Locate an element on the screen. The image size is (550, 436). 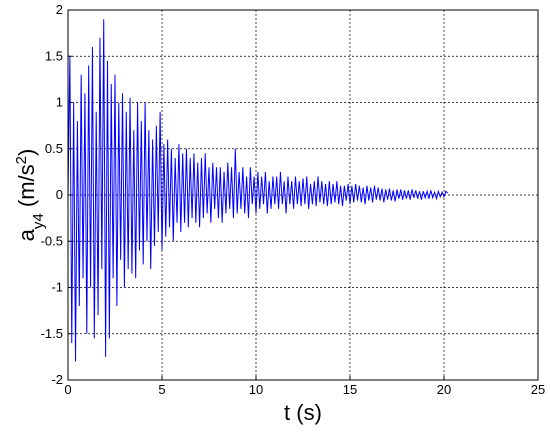
y-axis-label-part: y4 is located at coordinates (38, 221).